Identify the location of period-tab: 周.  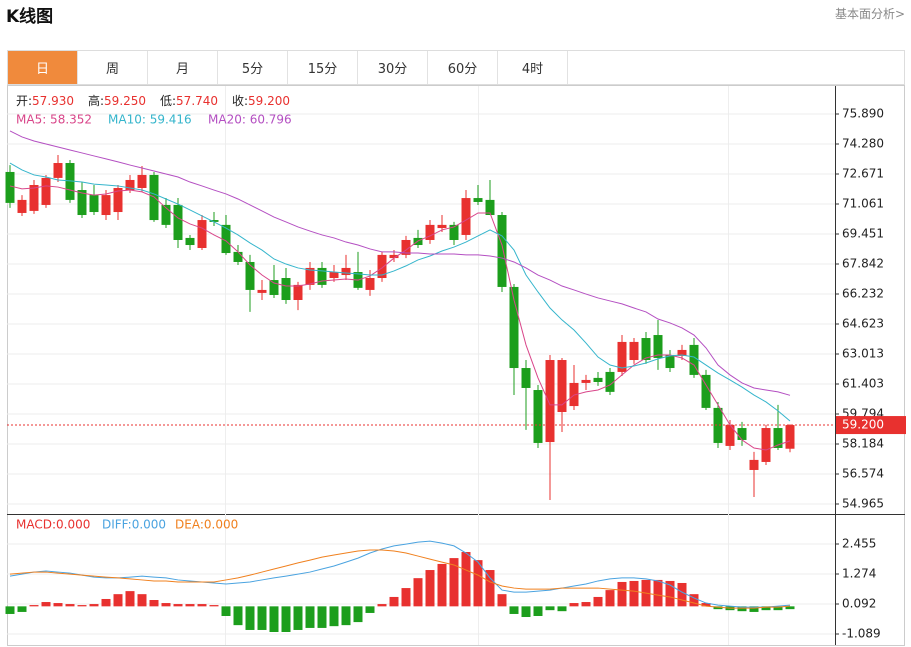
(113, 67).